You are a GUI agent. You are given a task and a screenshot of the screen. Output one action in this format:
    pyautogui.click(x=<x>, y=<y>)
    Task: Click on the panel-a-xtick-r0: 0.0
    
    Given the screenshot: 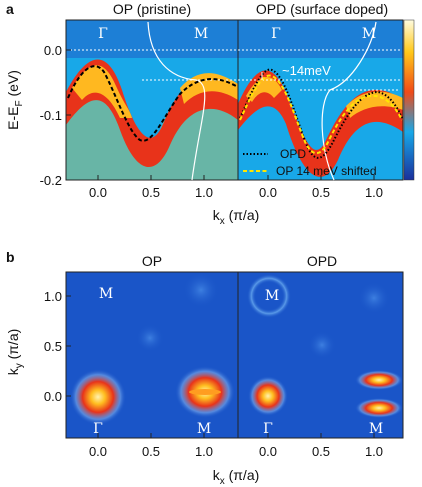 What is the action you would take?
    pyautogui.click(x=268, y=192)
    